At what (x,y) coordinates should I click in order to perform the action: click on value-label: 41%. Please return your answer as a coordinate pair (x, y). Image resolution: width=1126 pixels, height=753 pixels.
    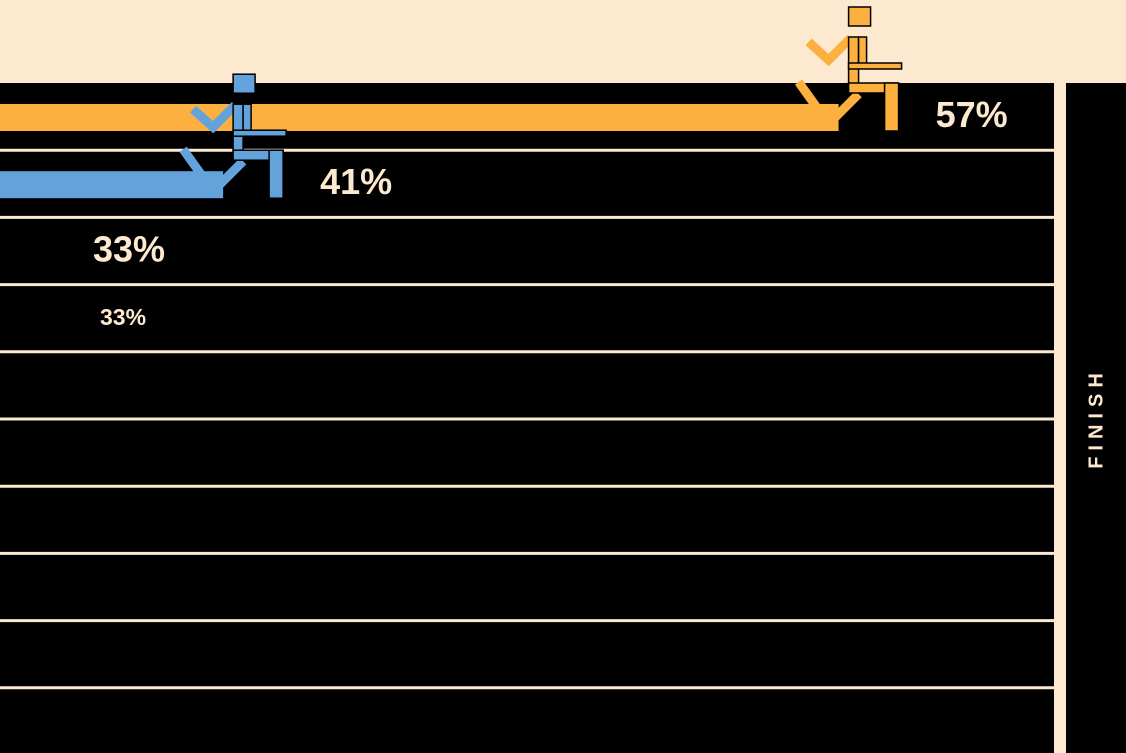
    Looking at the image, I should click on (356, 181).